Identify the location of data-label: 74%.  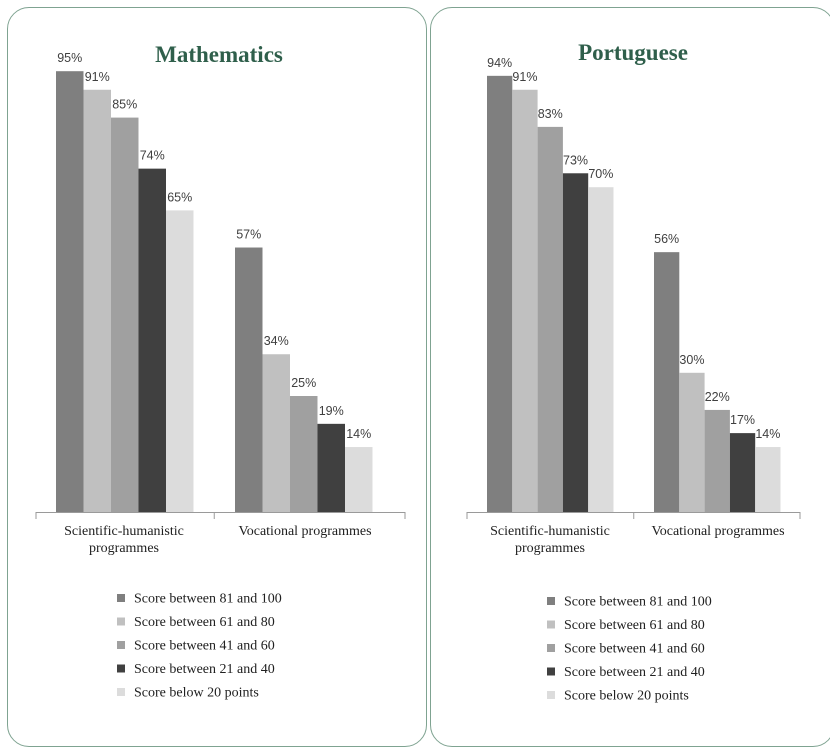
(152, 156).